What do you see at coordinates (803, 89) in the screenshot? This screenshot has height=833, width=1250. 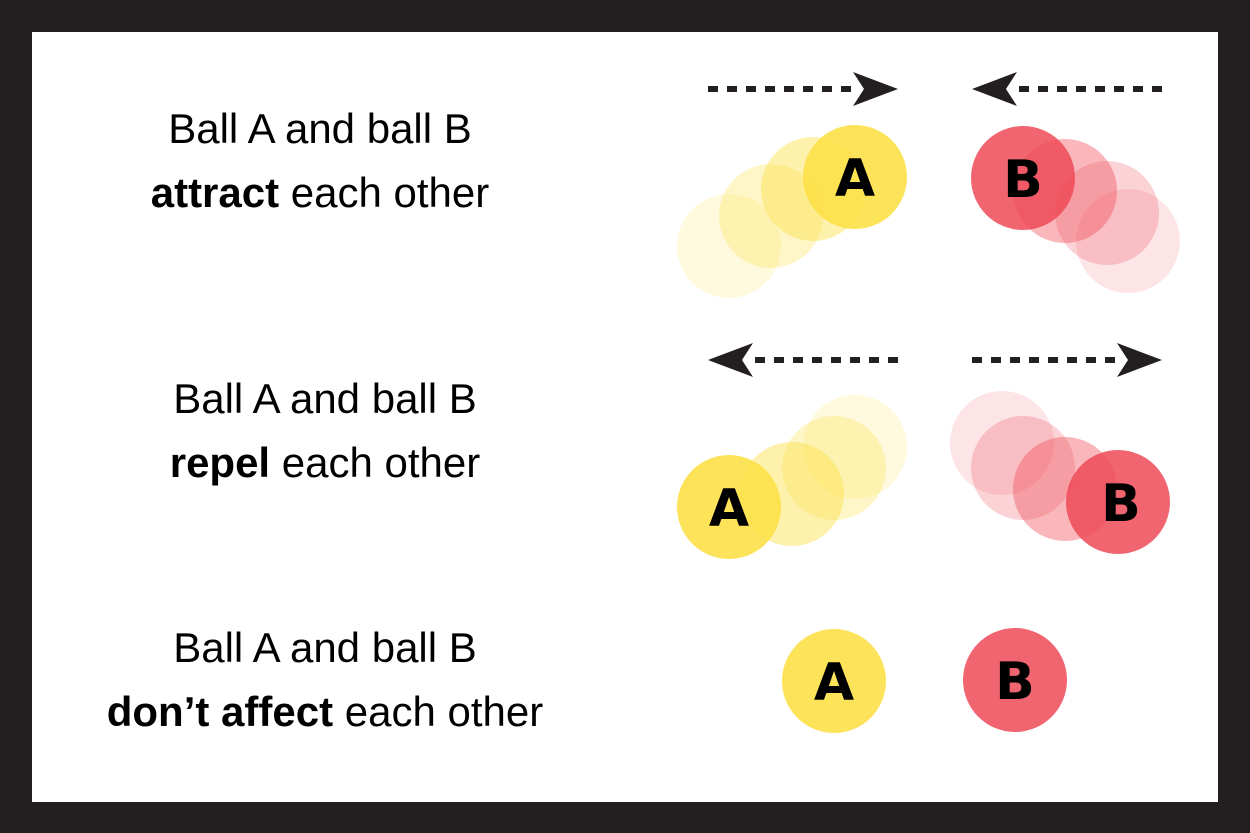 I see `attract-arrow-right` at bounding box center [803, 89].